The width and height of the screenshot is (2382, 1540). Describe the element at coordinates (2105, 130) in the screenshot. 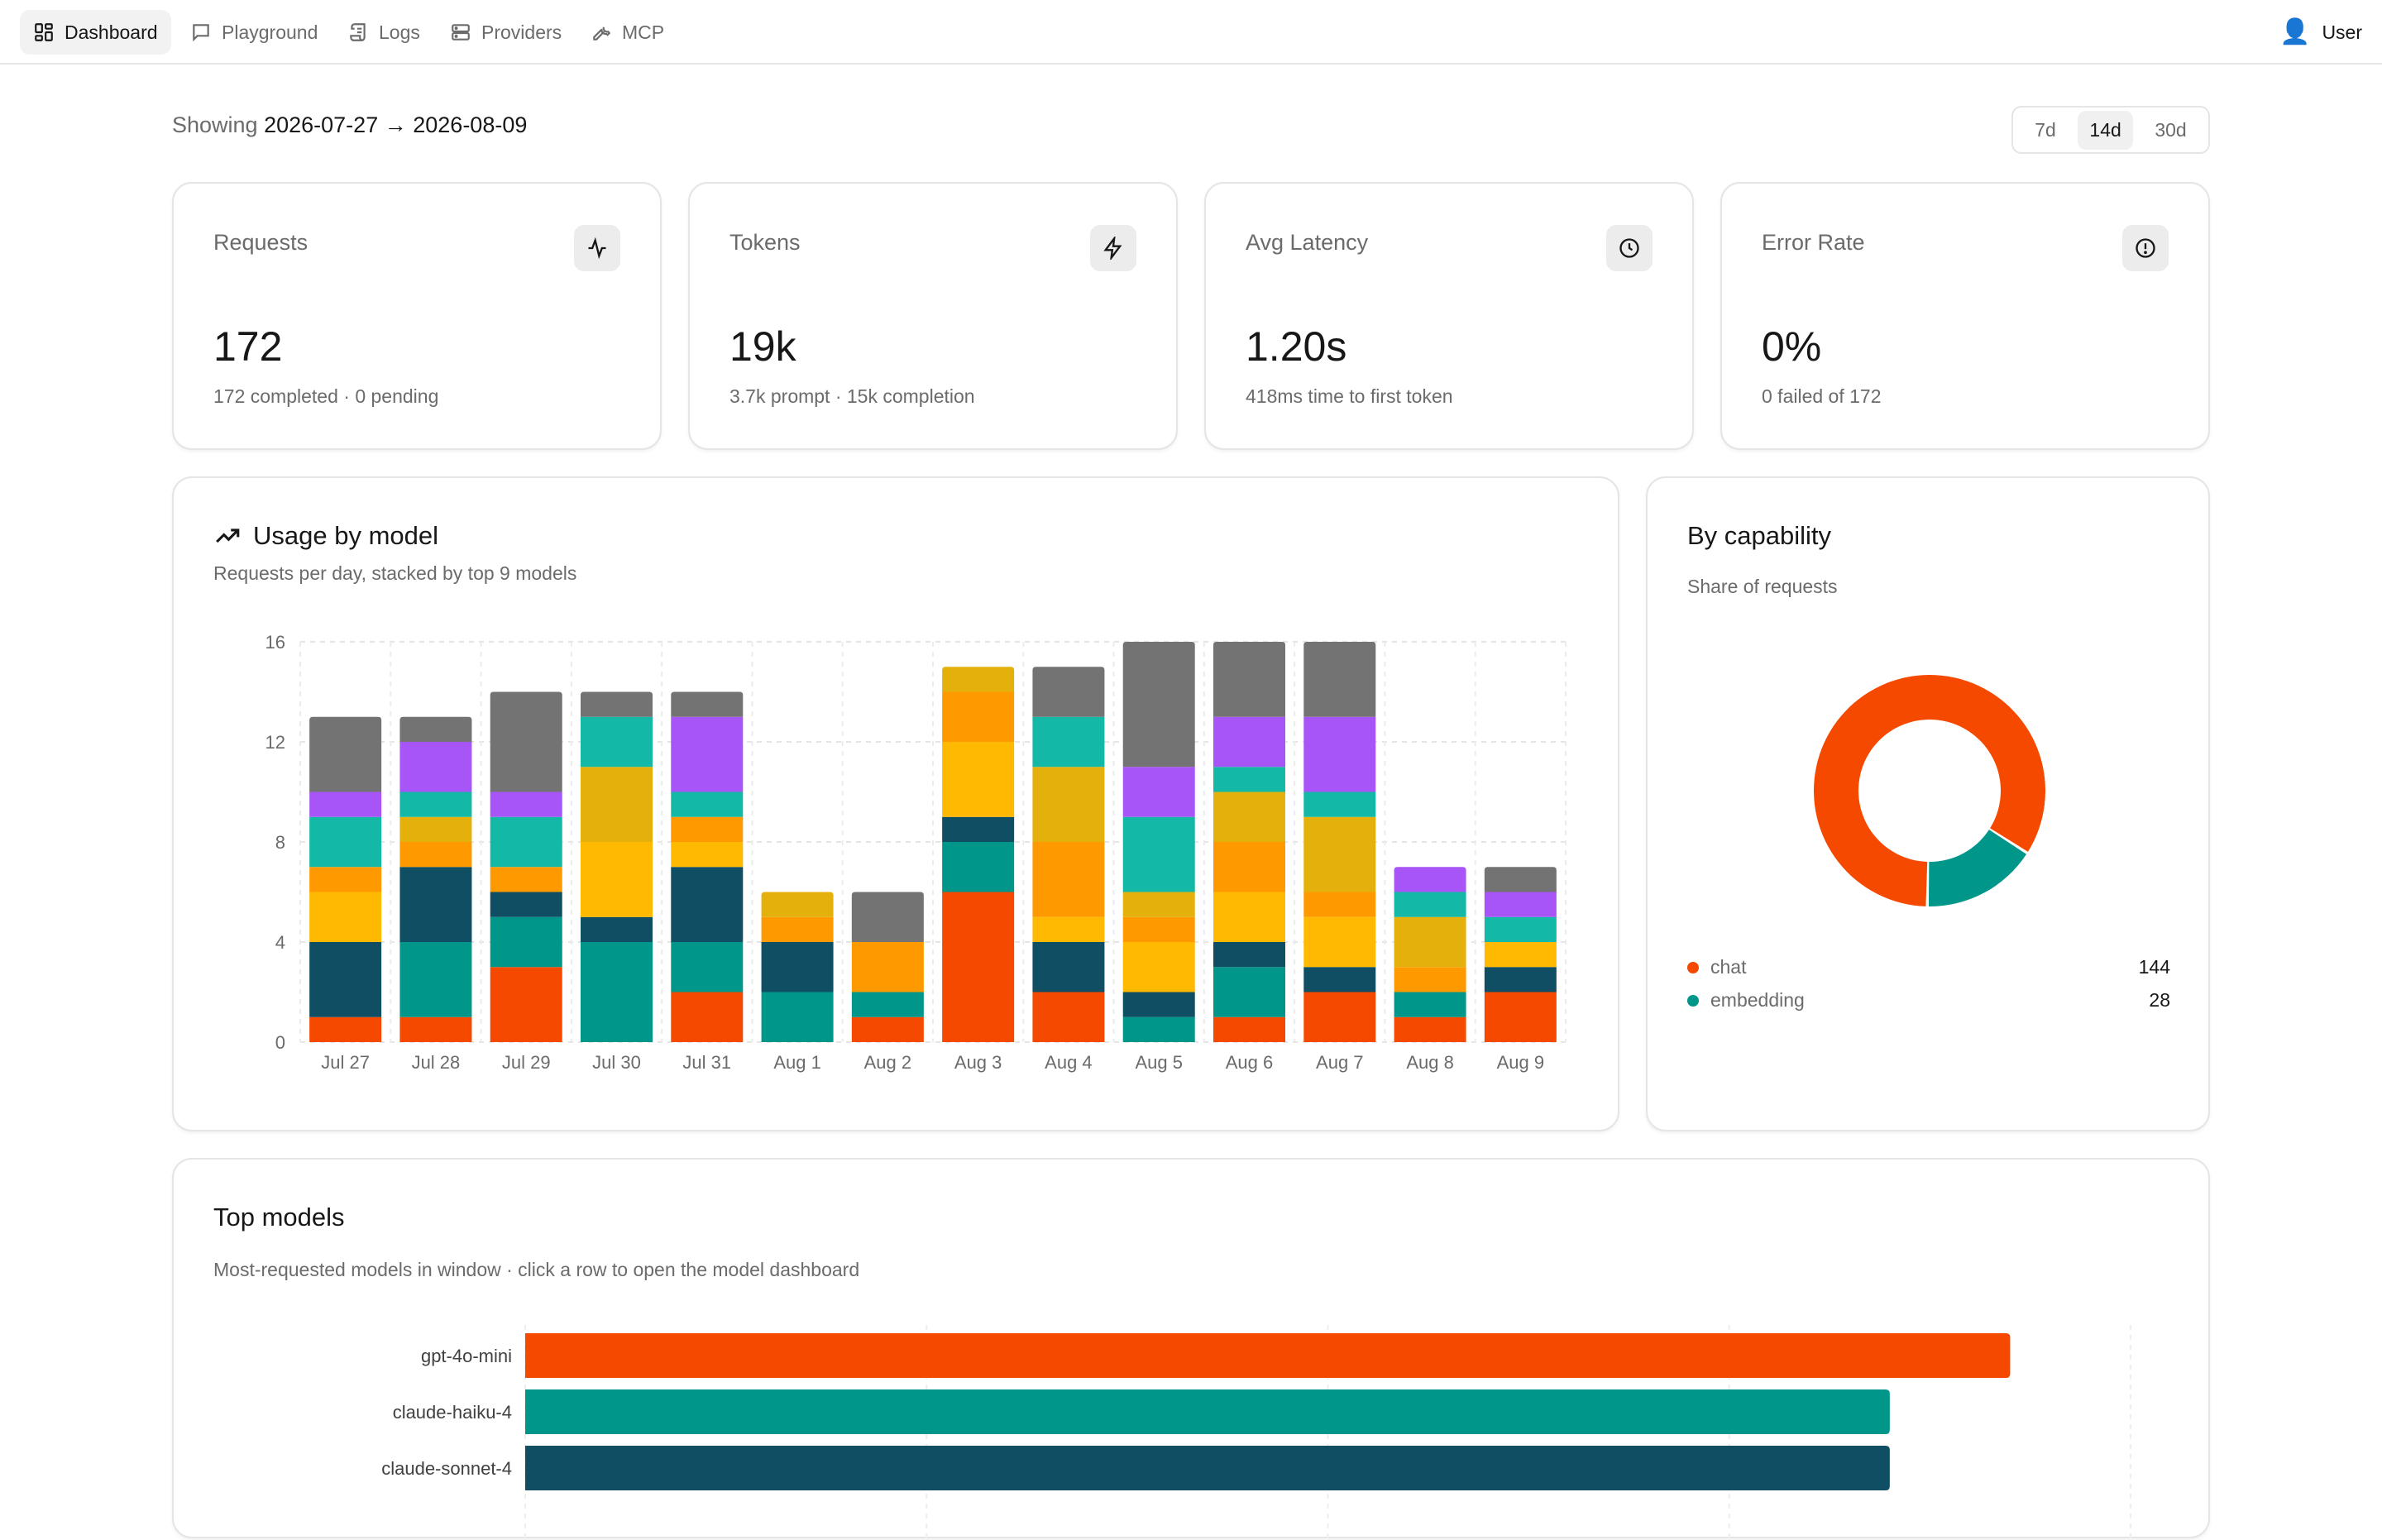

I see `range-14d-button: 14d` at that location.